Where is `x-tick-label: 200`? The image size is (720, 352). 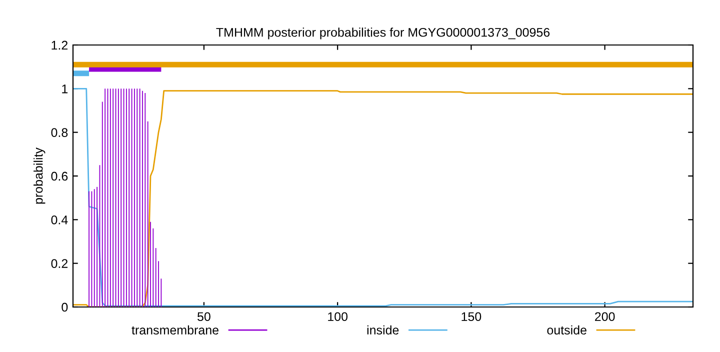
x-tick-label: 200 is located at coordinates (605, 317).